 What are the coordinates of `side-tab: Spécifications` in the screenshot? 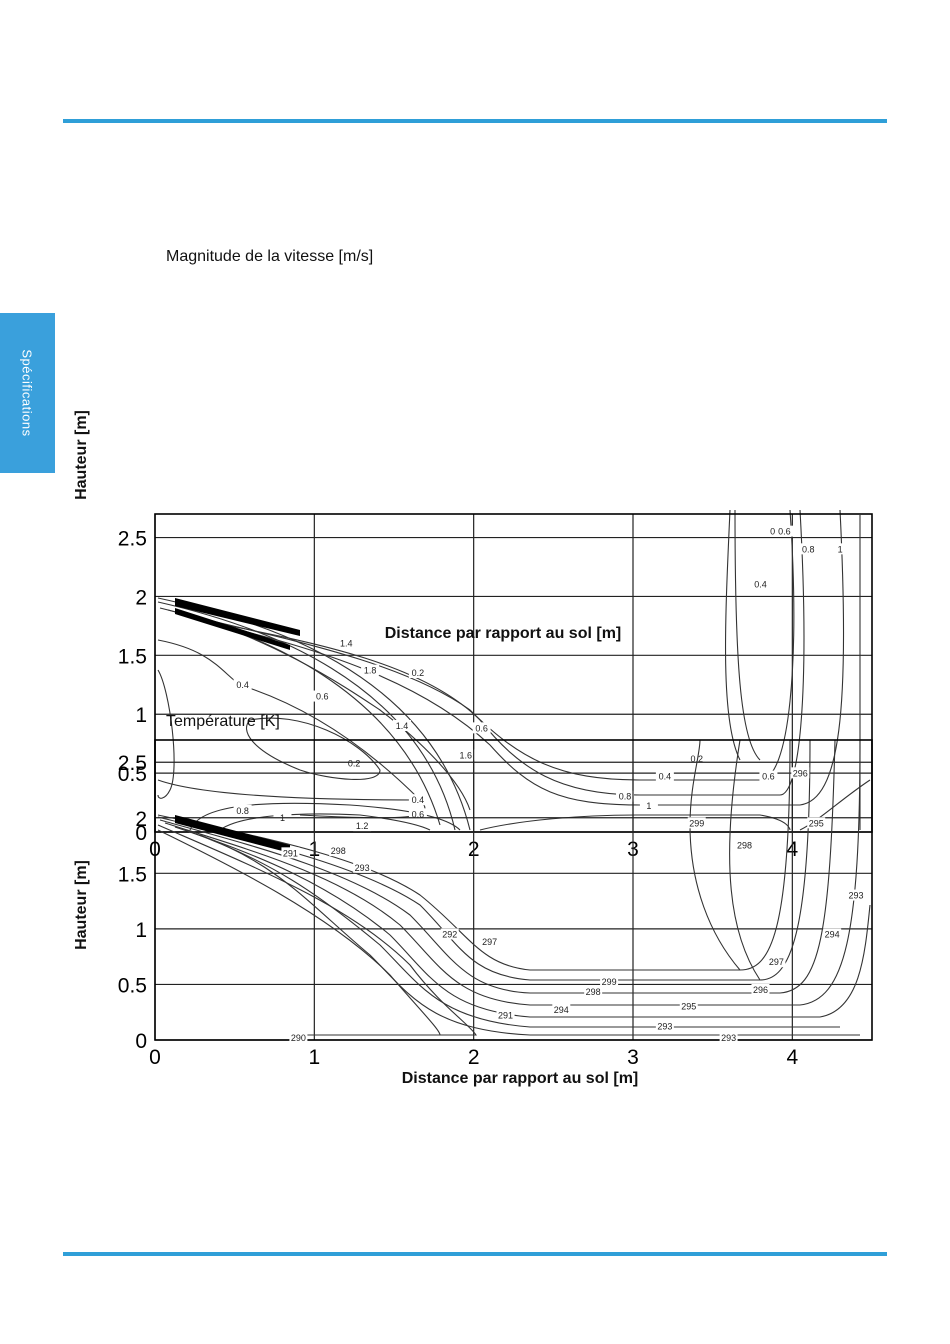 It's located at (27, 393).